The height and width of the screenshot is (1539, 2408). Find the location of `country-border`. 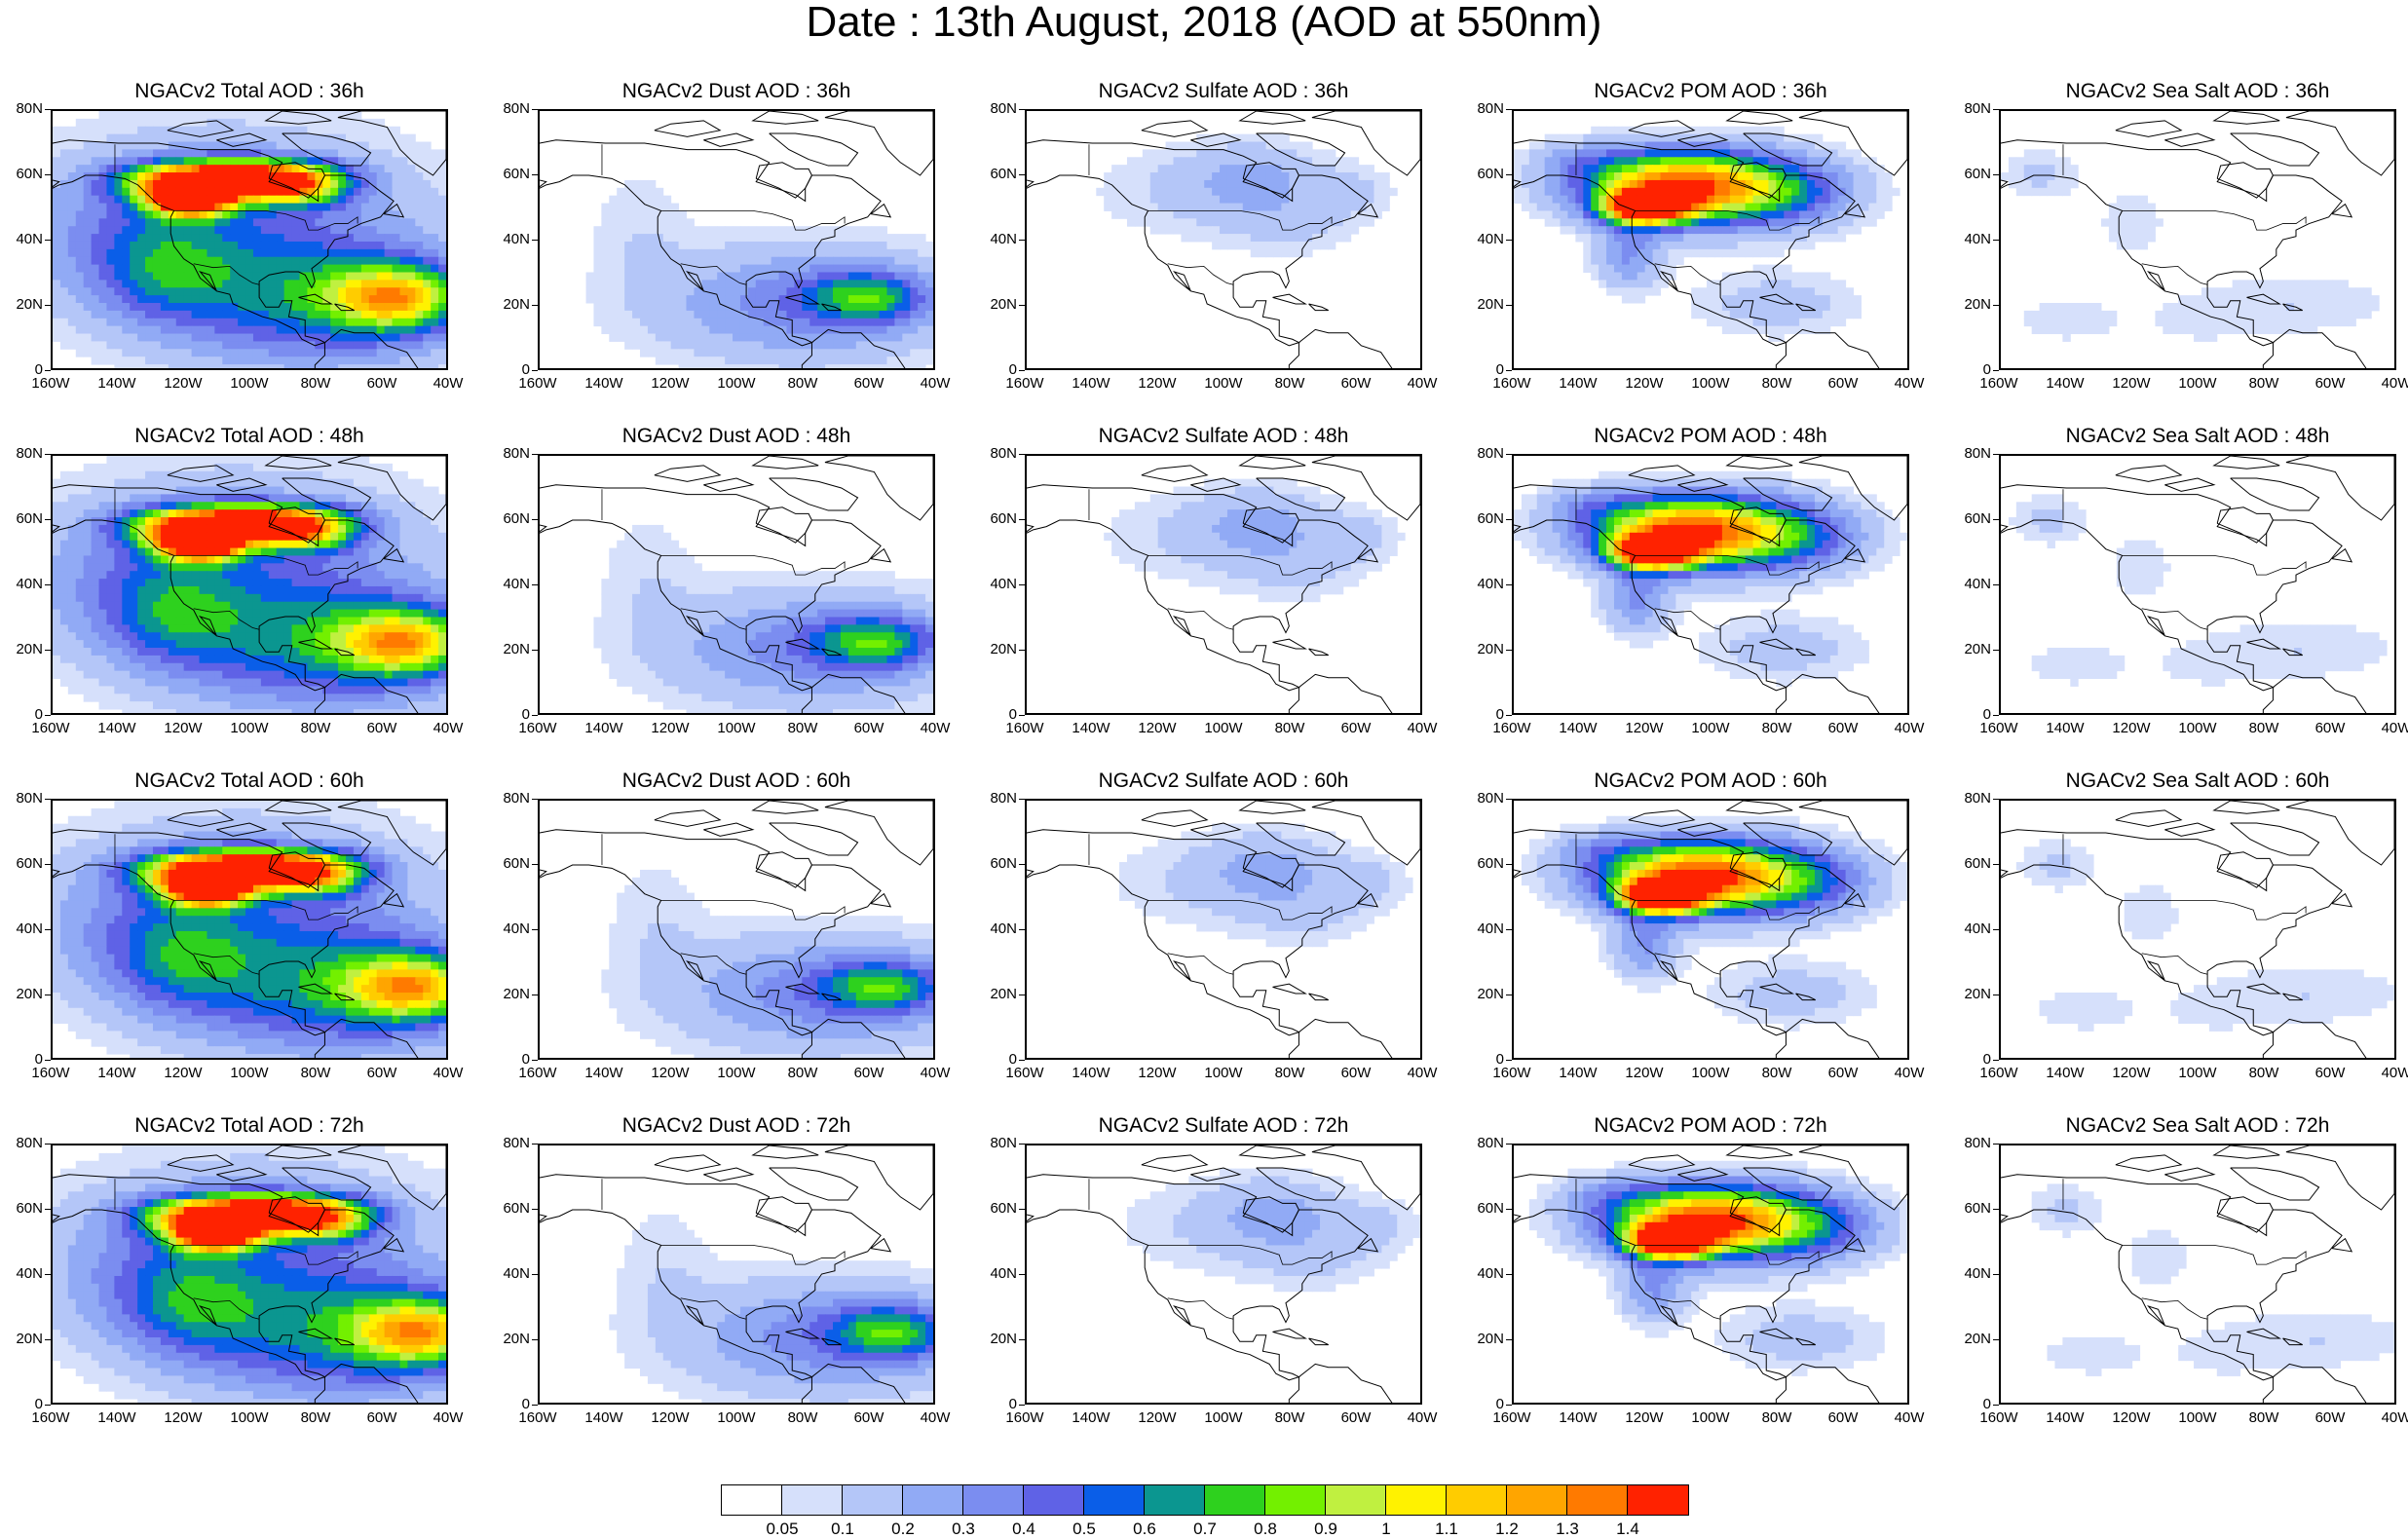

country-border is located at coordinates (2174, 274).